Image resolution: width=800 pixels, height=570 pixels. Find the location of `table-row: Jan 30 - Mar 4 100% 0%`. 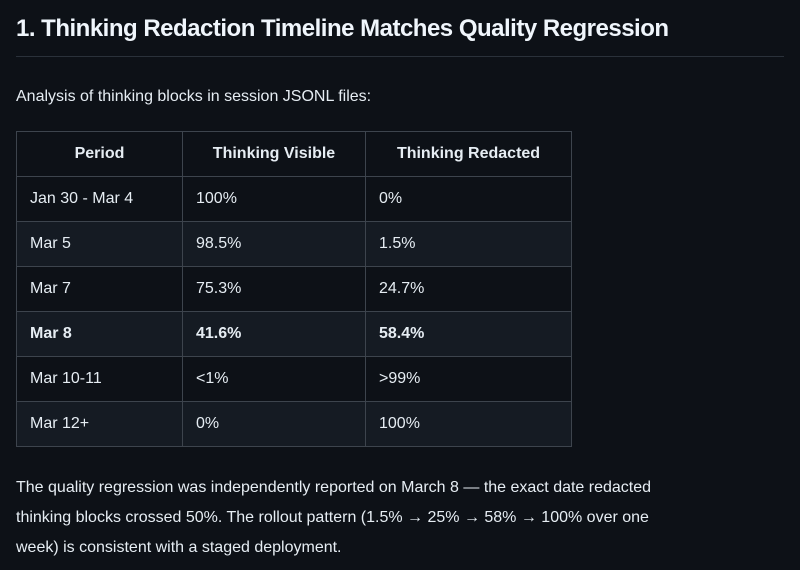

table-row: Jan 30 - Mar 4 100% 0% is located at coordinates (294, 199).